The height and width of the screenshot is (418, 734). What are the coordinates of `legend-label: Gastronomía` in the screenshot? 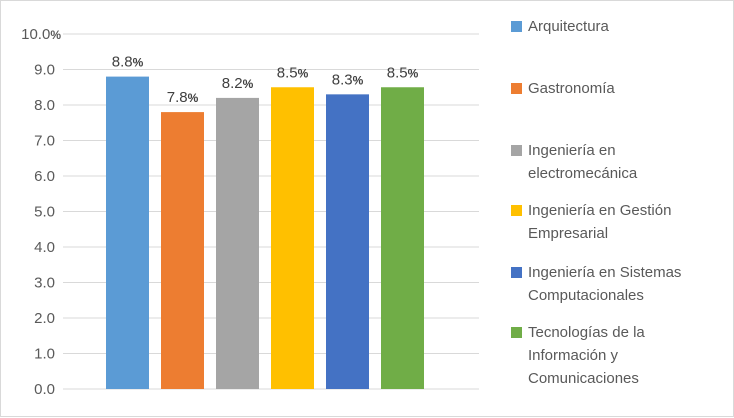 It's located at (571, 88).